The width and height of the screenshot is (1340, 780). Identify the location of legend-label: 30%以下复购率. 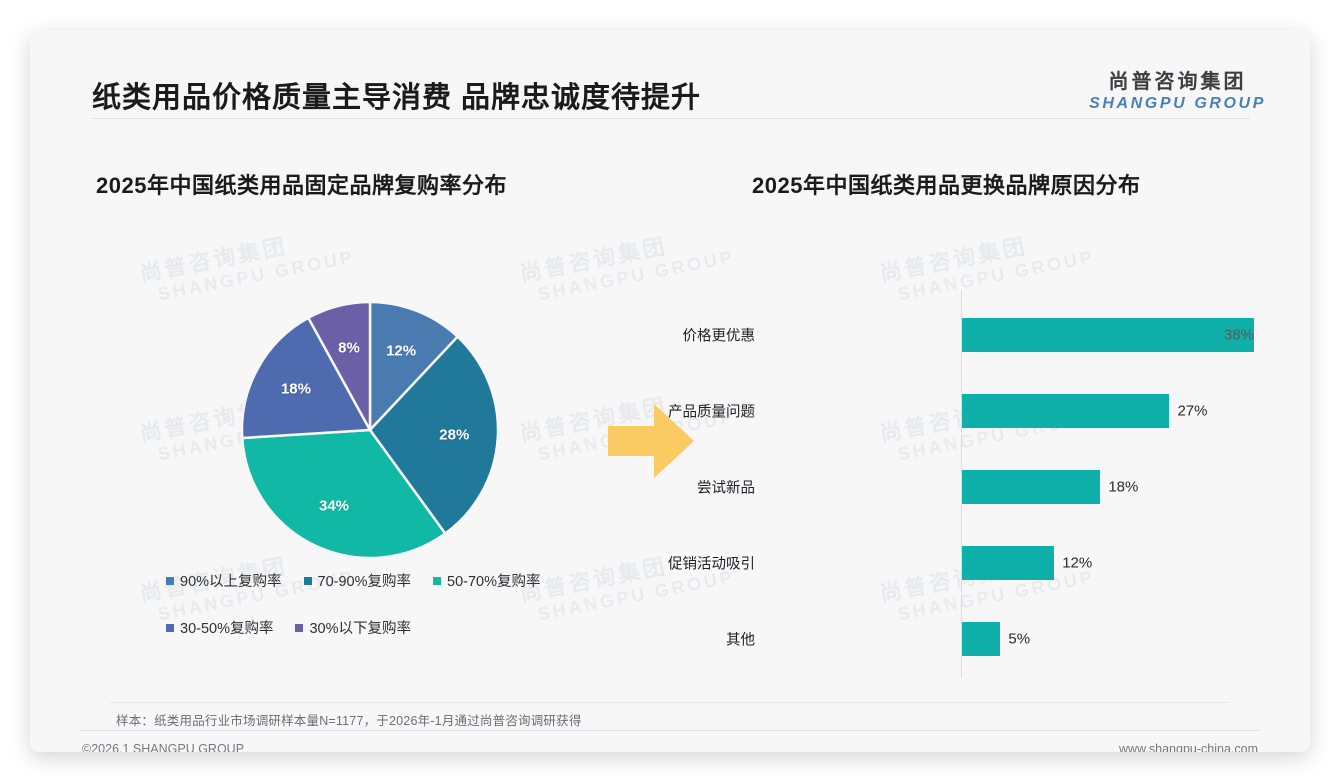
(360, 629).